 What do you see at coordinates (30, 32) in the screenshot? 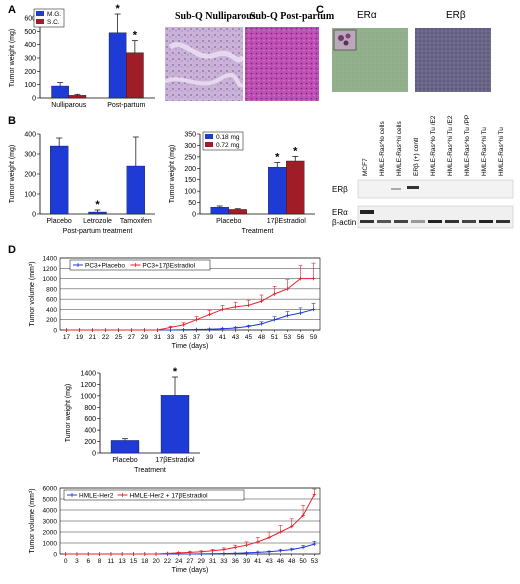
I see `y-tick-label: 500` at bounding box center [30, 32].